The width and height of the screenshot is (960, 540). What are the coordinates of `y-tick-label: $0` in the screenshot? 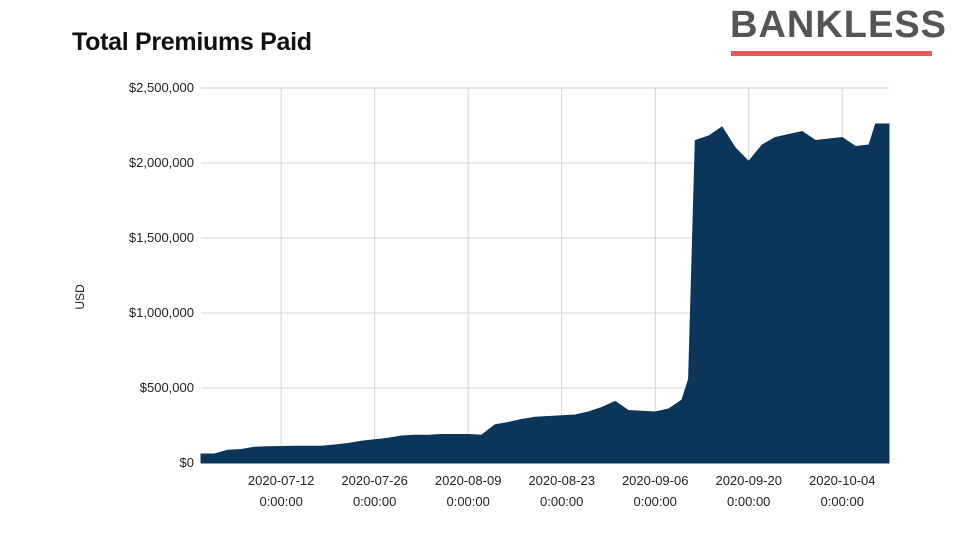 It's located at (187, 462).